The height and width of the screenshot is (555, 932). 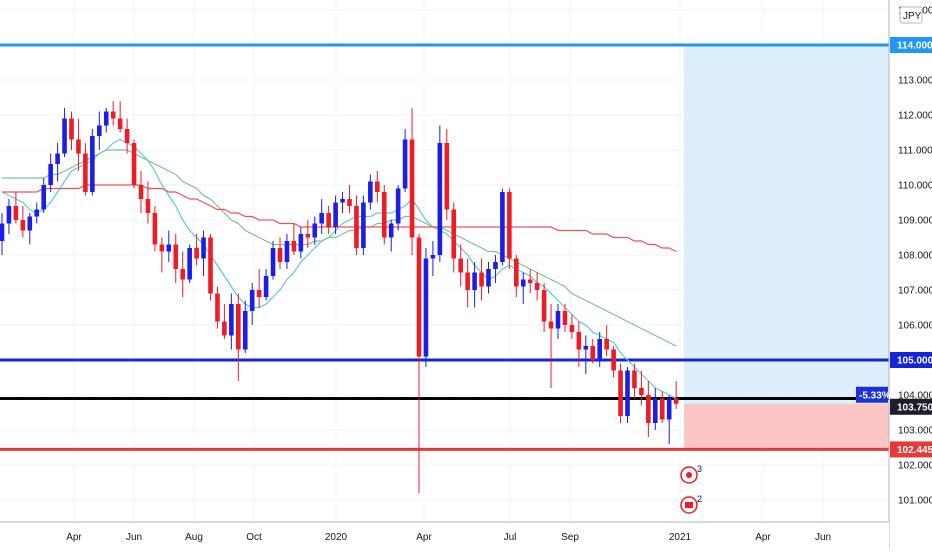 What do you see at coordinates (914, 46) in the screenshot?
I see `price-tag-line-0: 114.000` at bounding box center [914, 46].